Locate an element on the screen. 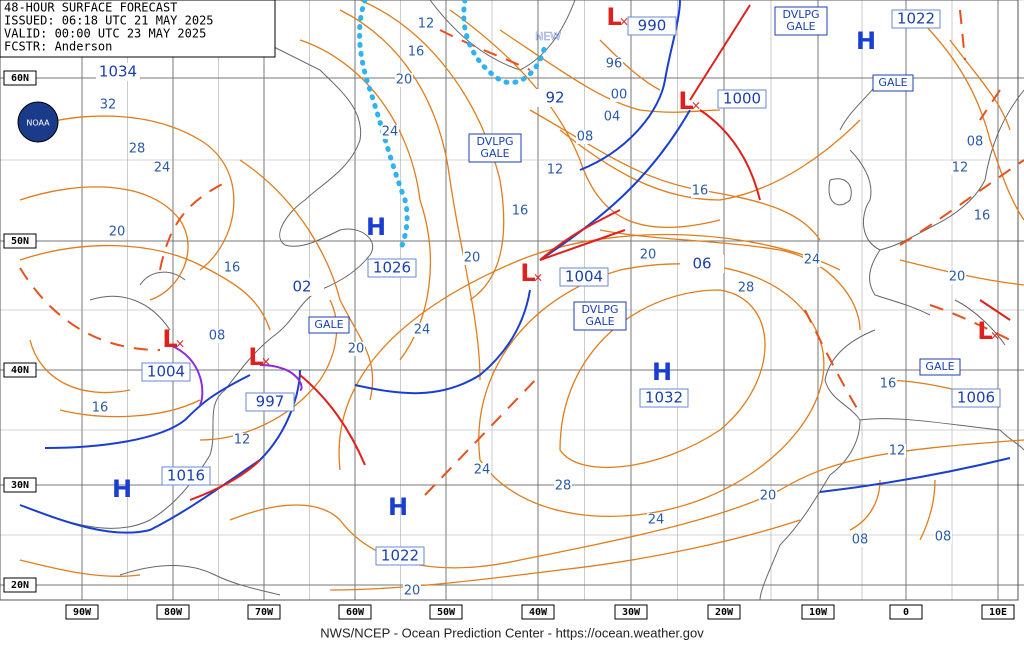  high-pressure: 1032 is located at coordinates (664, 398).